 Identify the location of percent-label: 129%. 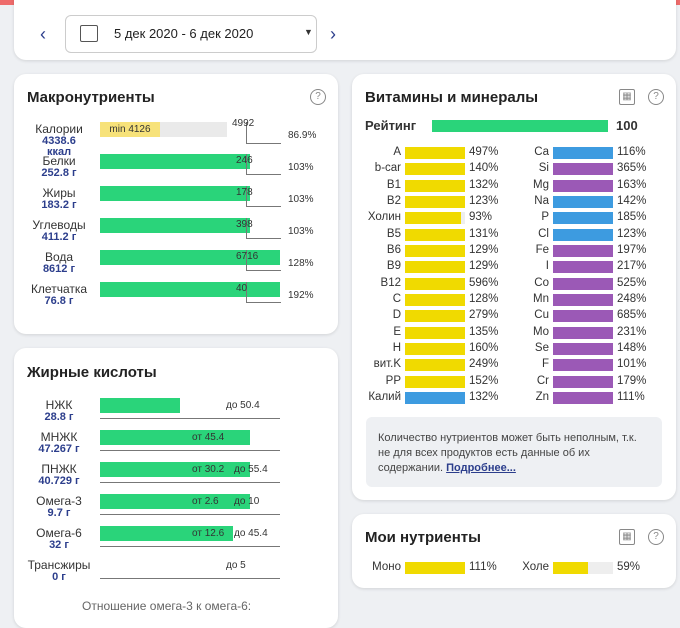
(484, 249).